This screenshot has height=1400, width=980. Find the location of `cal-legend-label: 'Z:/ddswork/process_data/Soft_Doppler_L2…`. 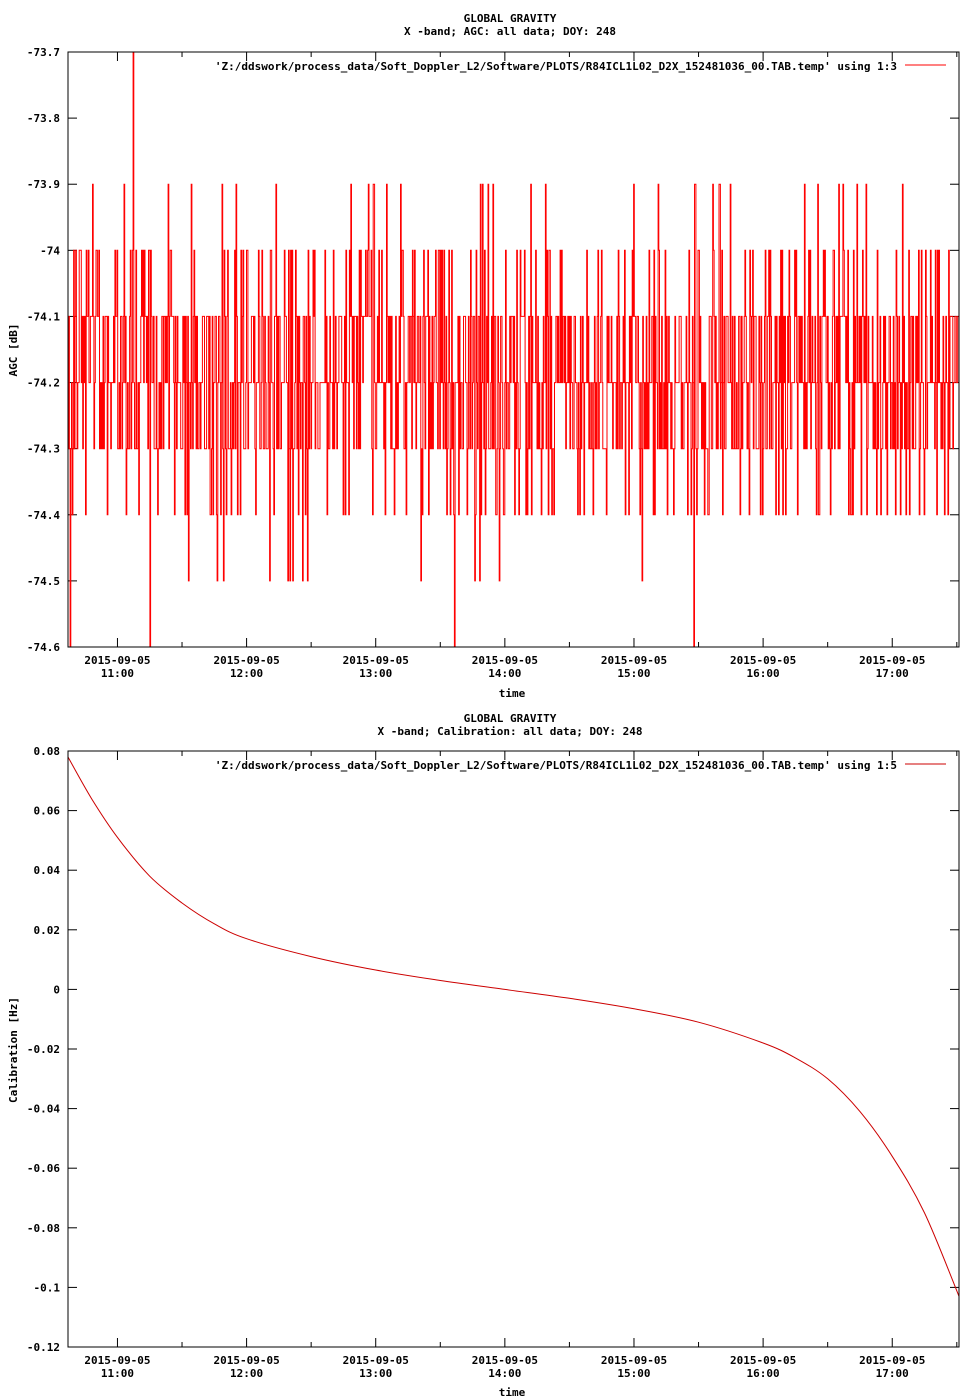

cal-legend-label: 'Z:/ddswork/process_data/Soft_Doppler_L2… is located at coordinates (556, 765).